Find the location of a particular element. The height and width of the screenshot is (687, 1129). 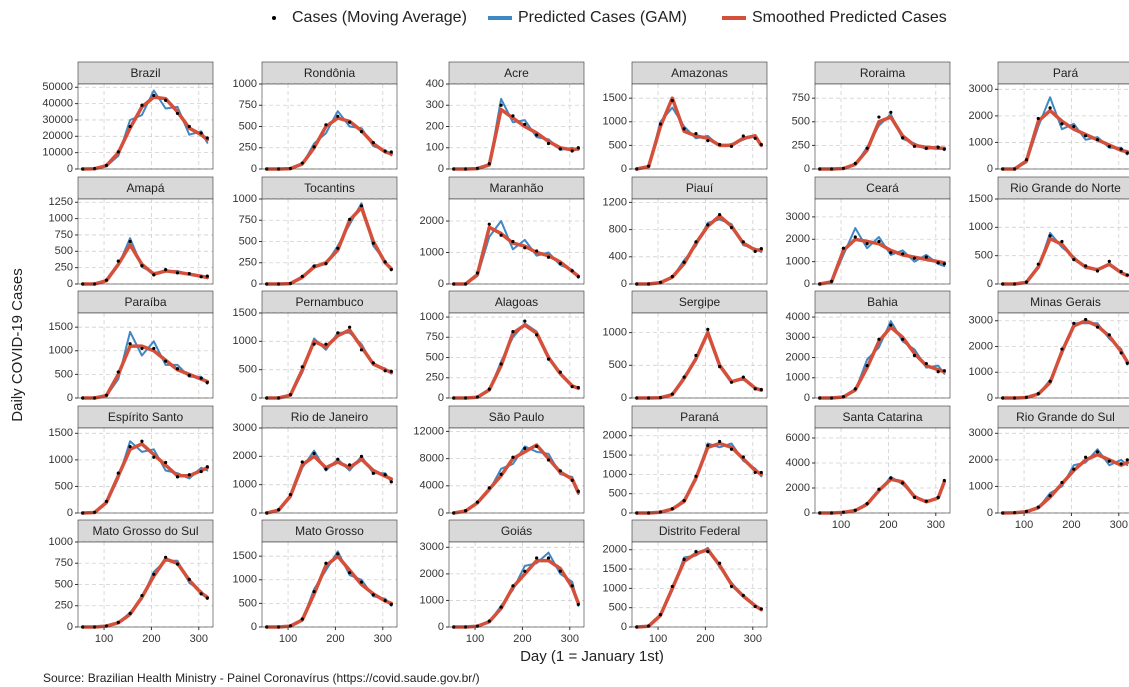

y-tick-label: 40000 is located at coordinates (57, 104).